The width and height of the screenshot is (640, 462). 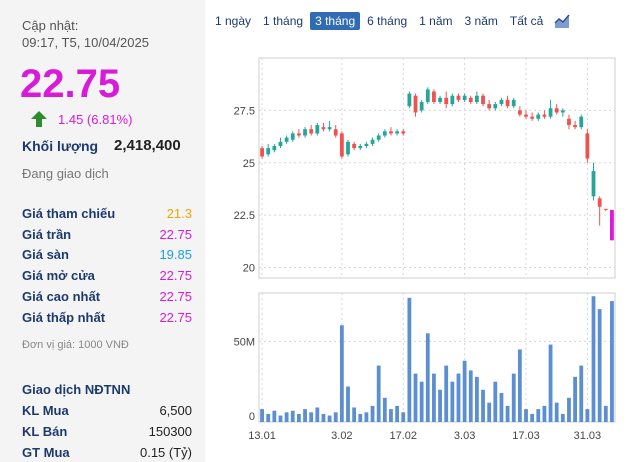 What do you see at coordinates (179, 213) in the screenshot?
I see `stat-value: 21.3` at bounding box center [179, 213].